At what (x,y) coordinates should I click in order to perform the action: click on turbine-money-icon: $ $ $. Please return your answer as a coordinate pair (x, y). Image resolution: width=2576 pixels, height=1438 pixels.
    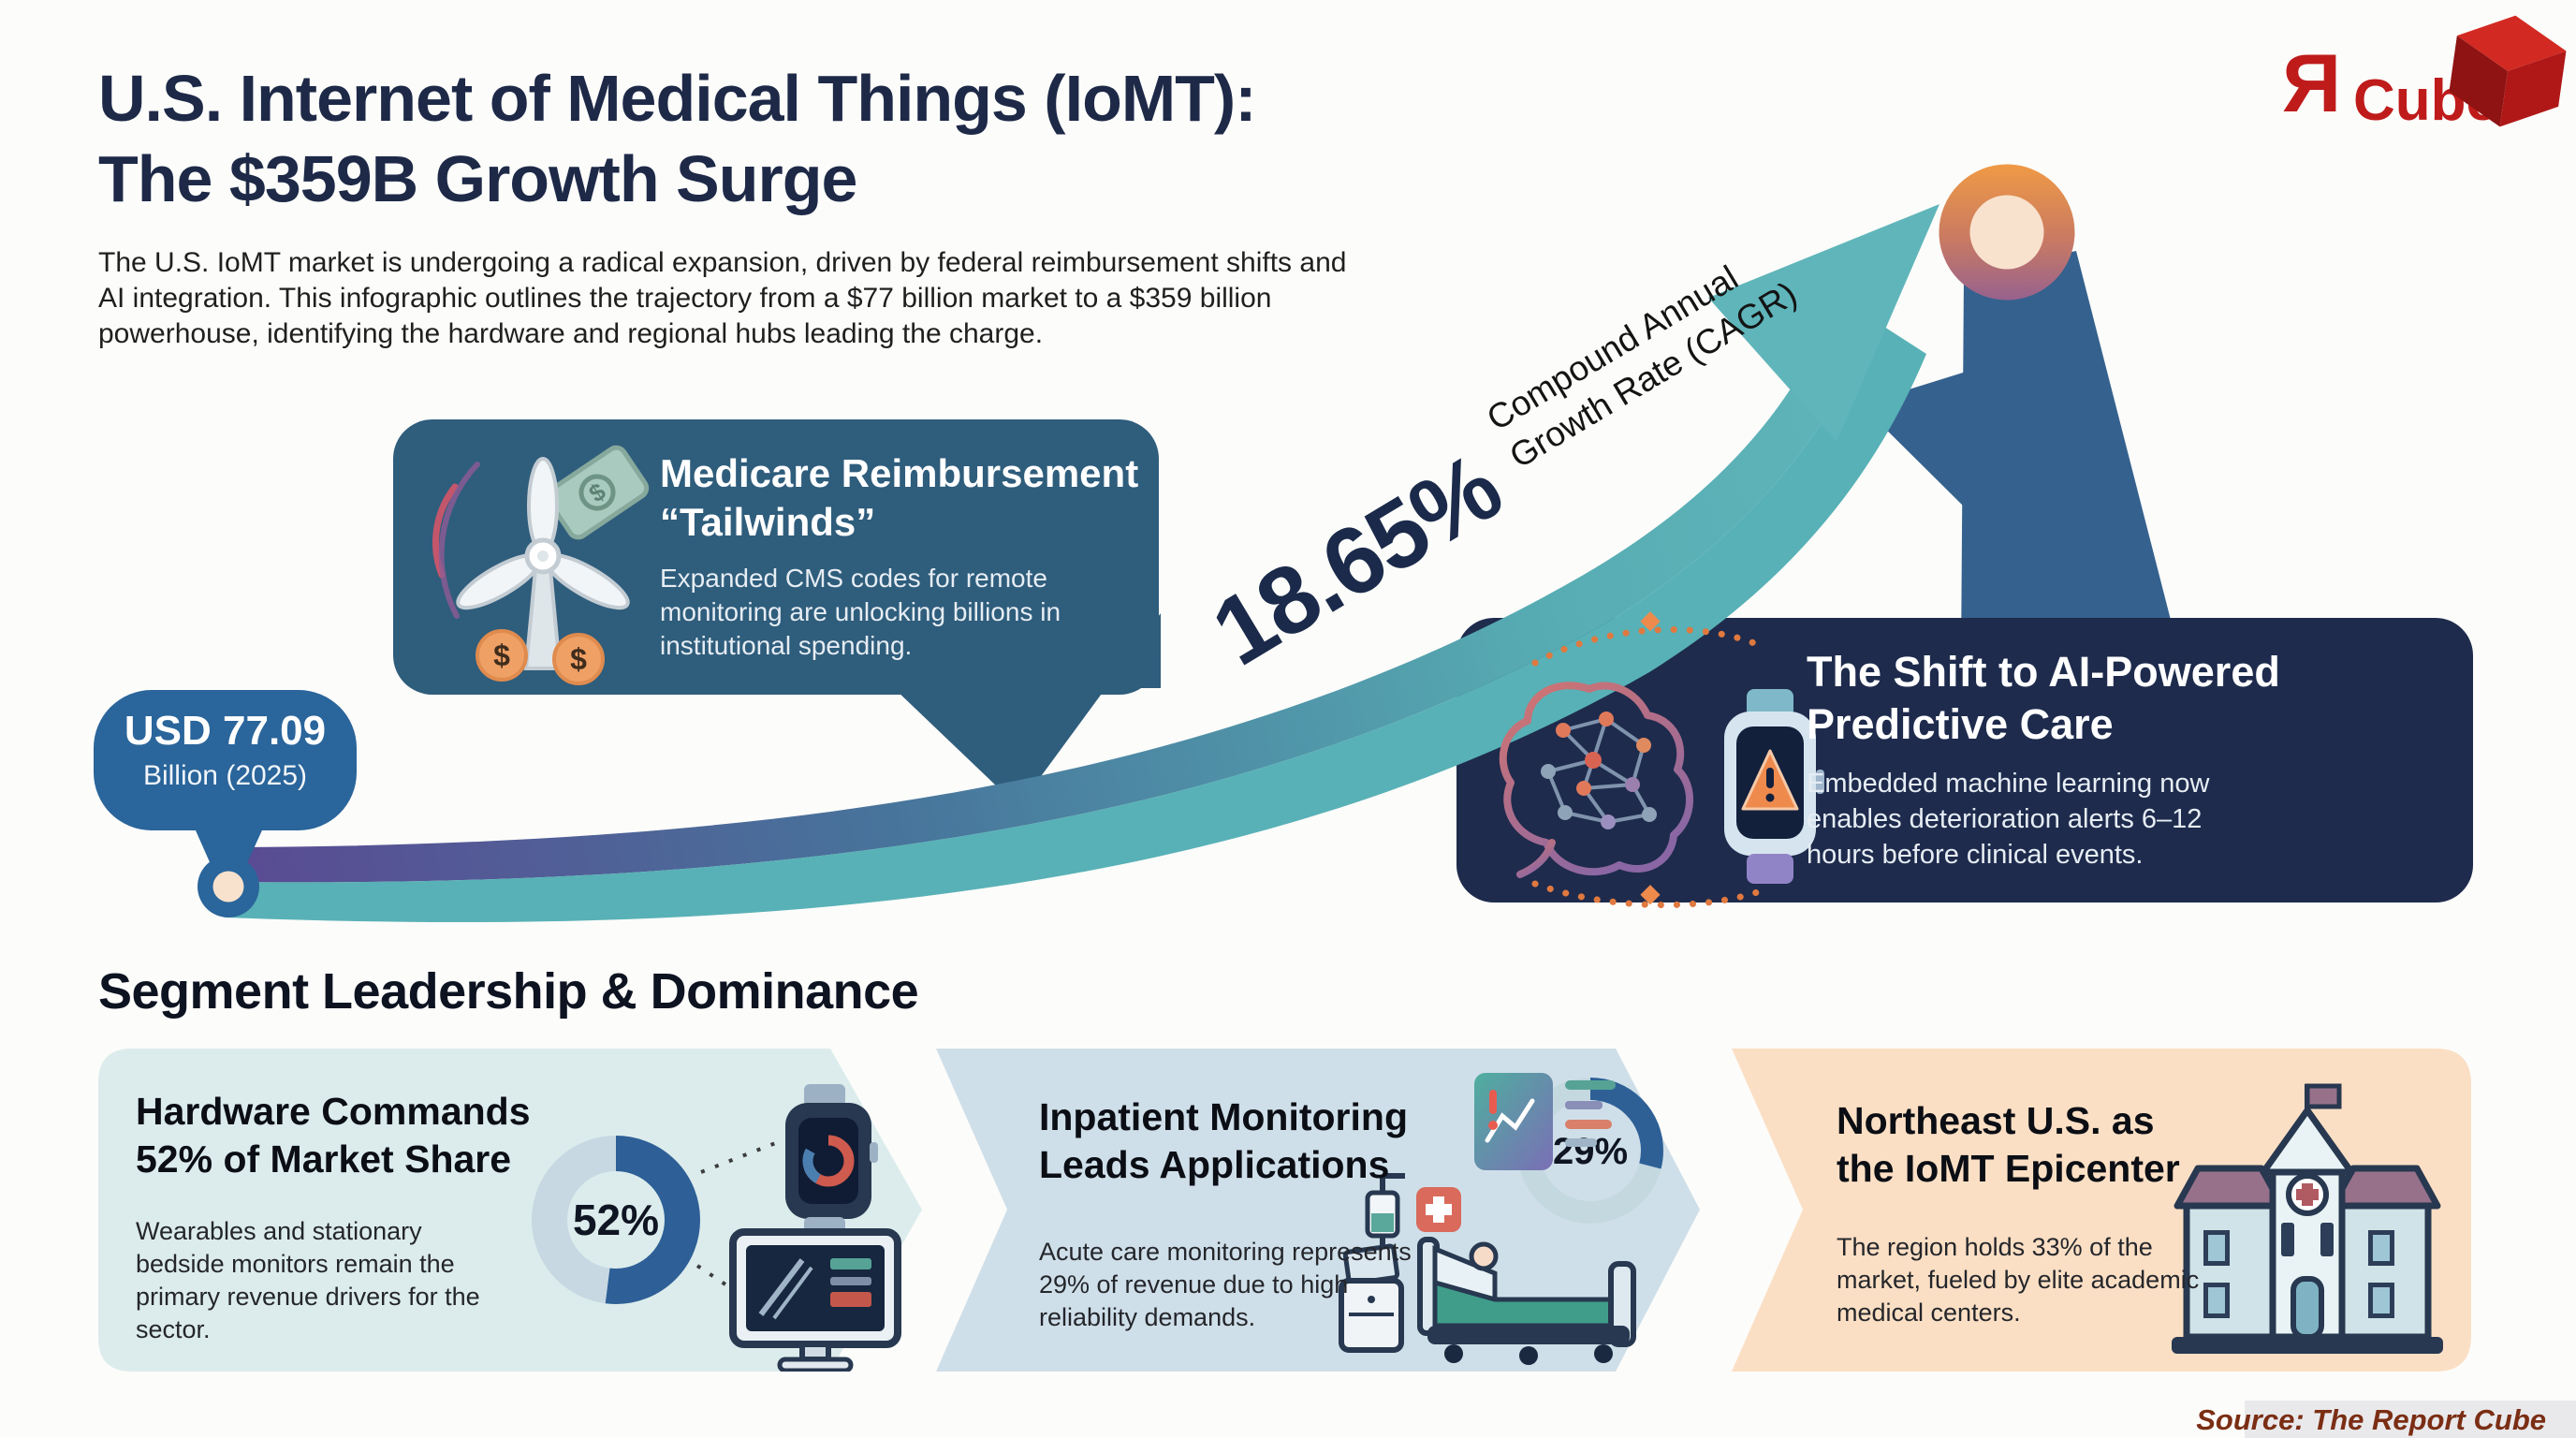
    Looking at the image, I should click on (541, 565).